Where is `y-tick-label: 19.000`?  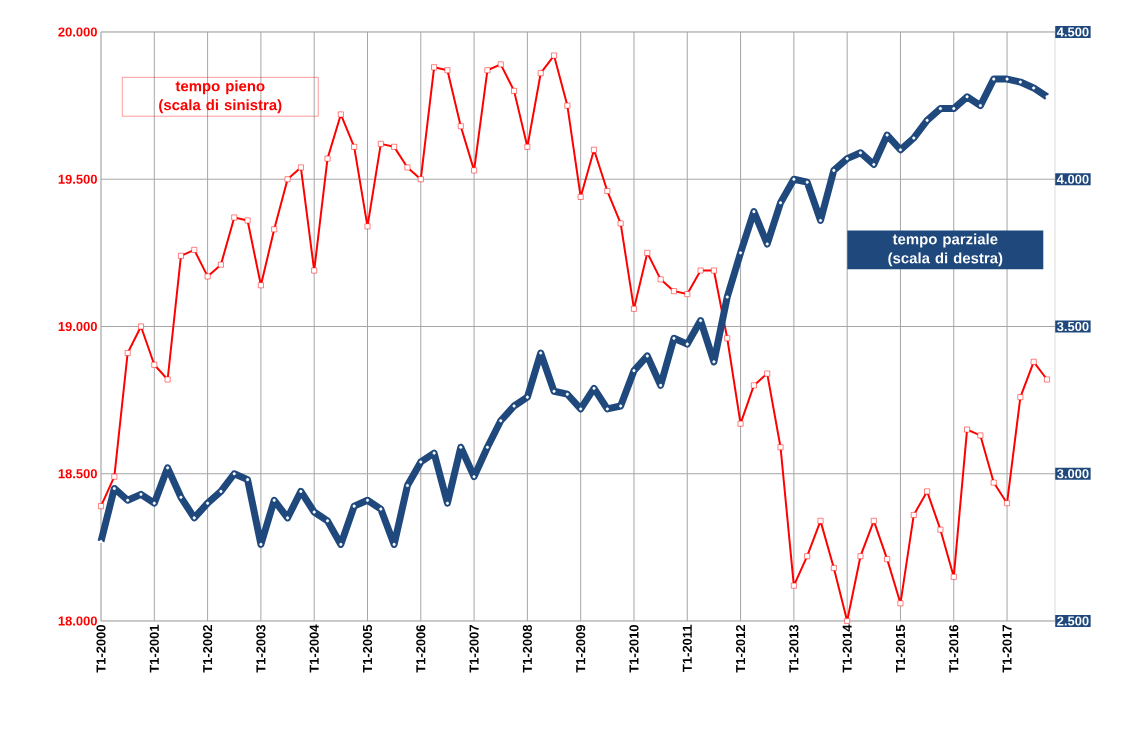 y-tick-label: 19.000 is located at coordinates (77, 326).